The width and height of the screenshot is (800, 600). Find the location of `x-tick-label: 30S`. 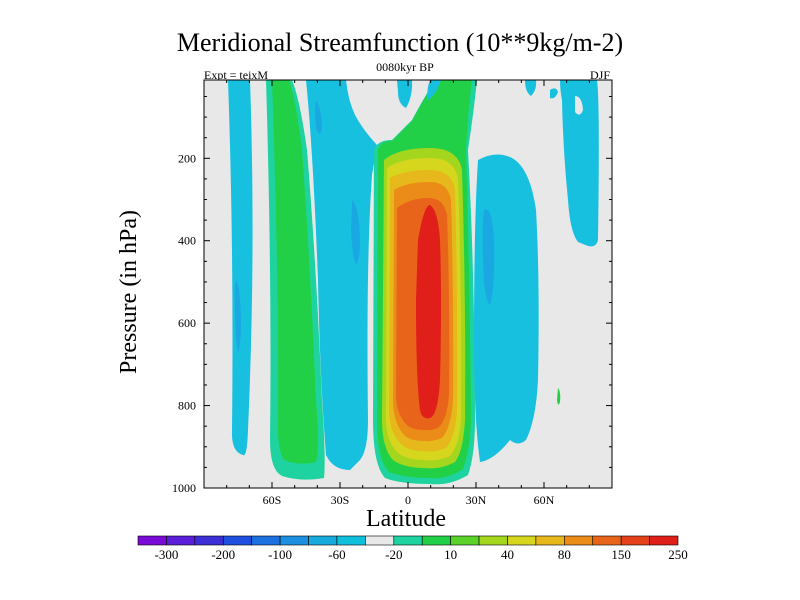

x-tick-label: 30S is located at coordinates (340, 500).